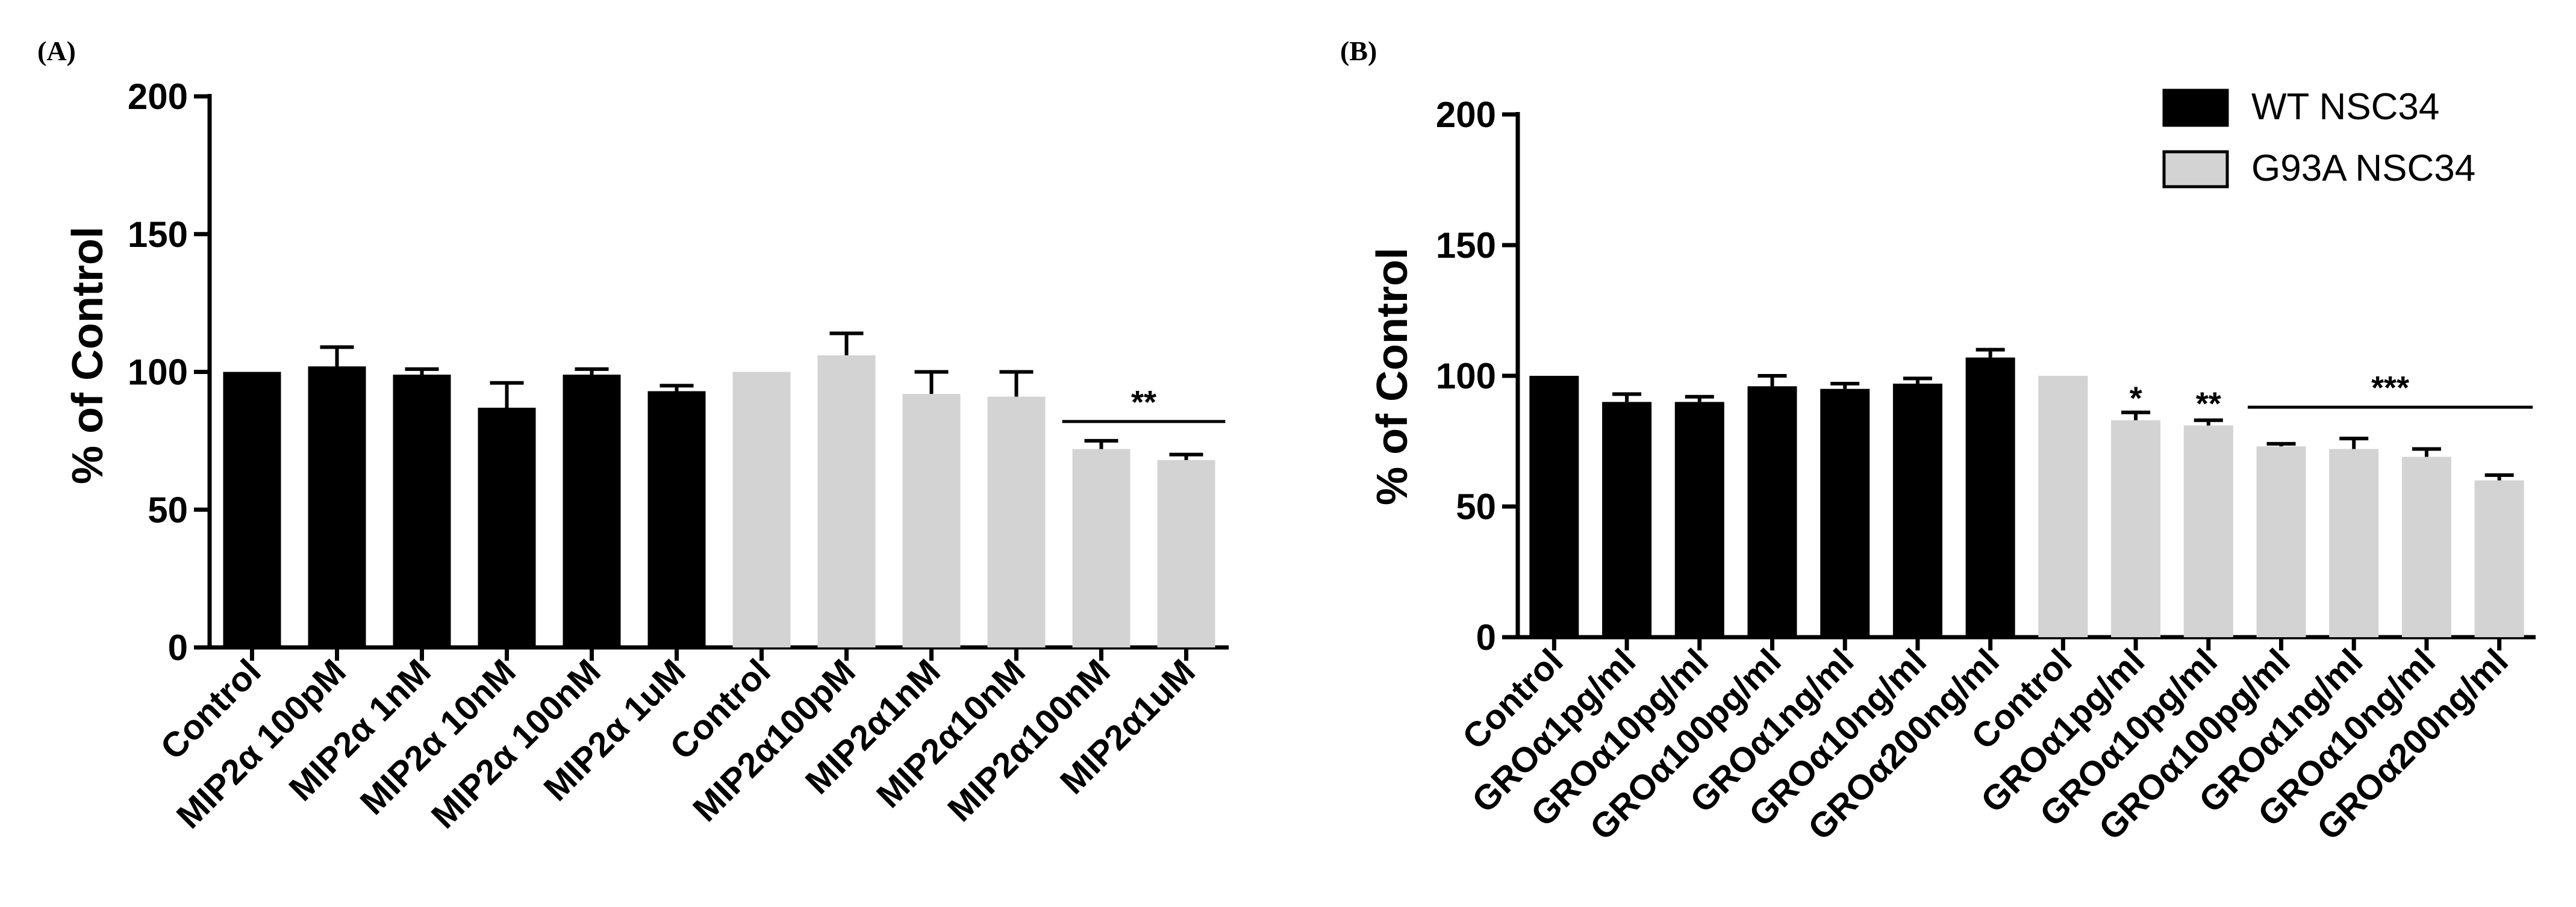 This screenshot has height=907, width=2576. What do you see at coordinates (56, 51) in the screenshot?
I see `panel-a-label: (A)` at bounding box center [56, 51].